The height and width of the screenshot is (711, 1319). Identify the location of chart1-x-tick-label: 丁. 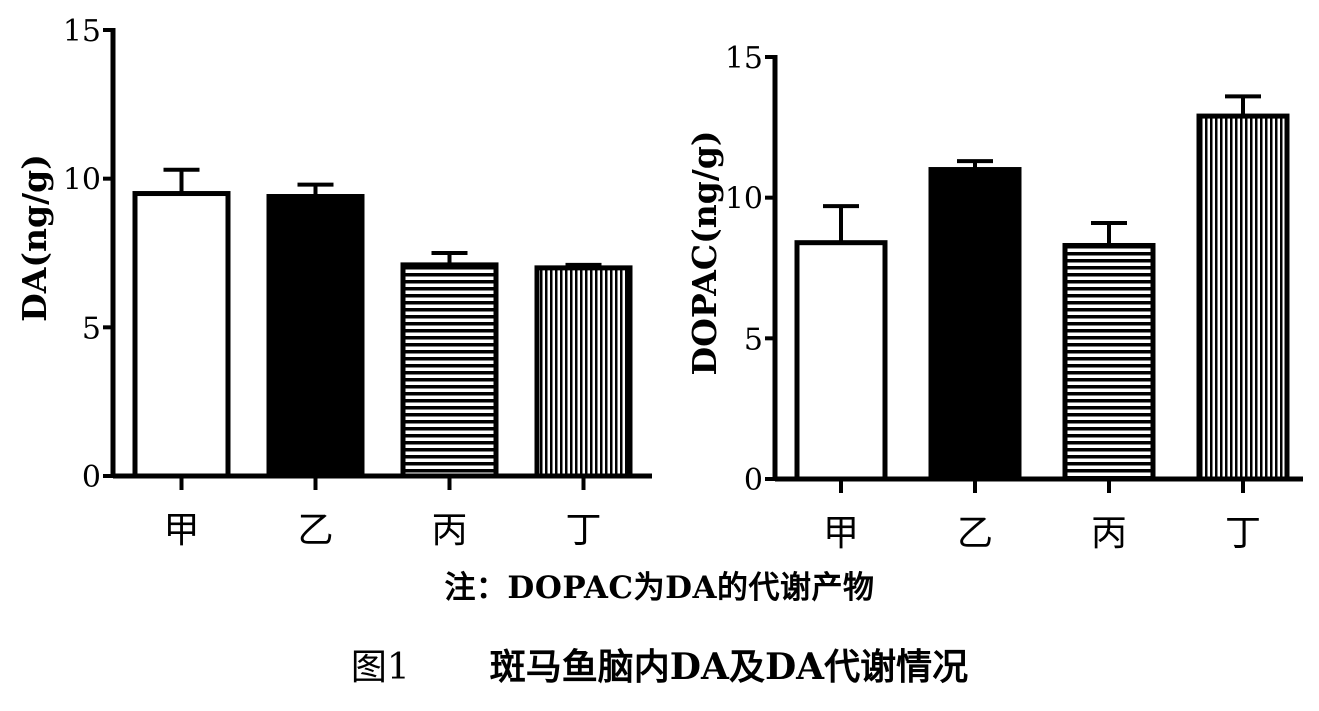
(583, 530).